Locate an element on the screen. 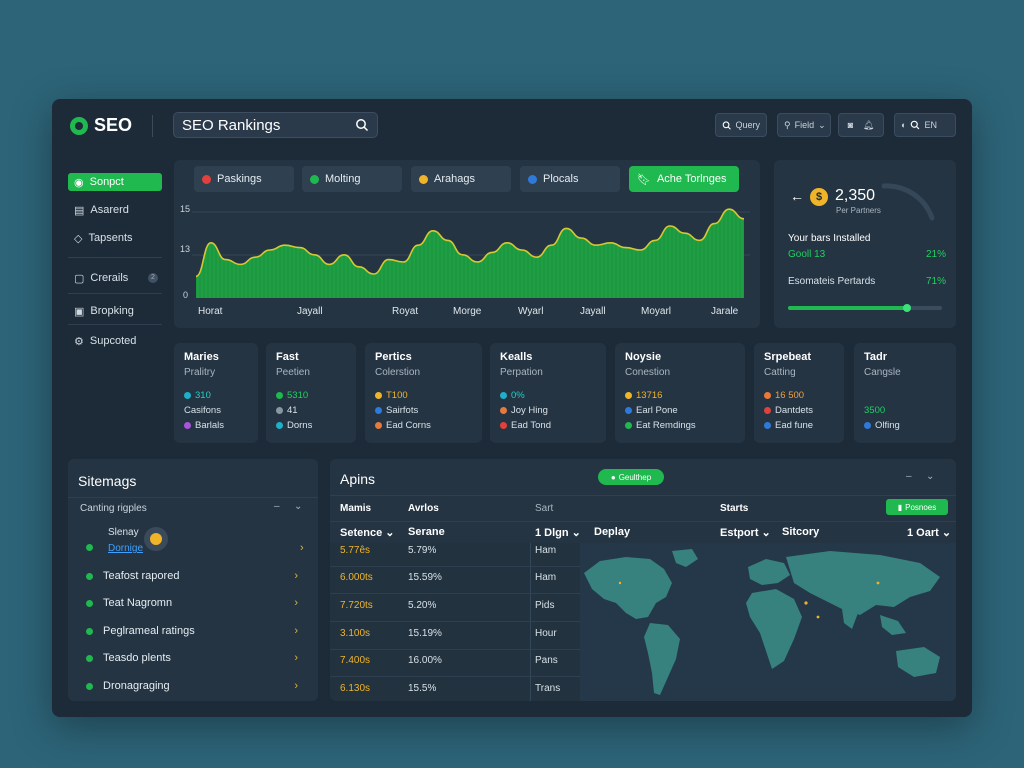 This screenshot has height=768, width=1024. tab-plocals: Plocals is located at coordinates (570, 179).